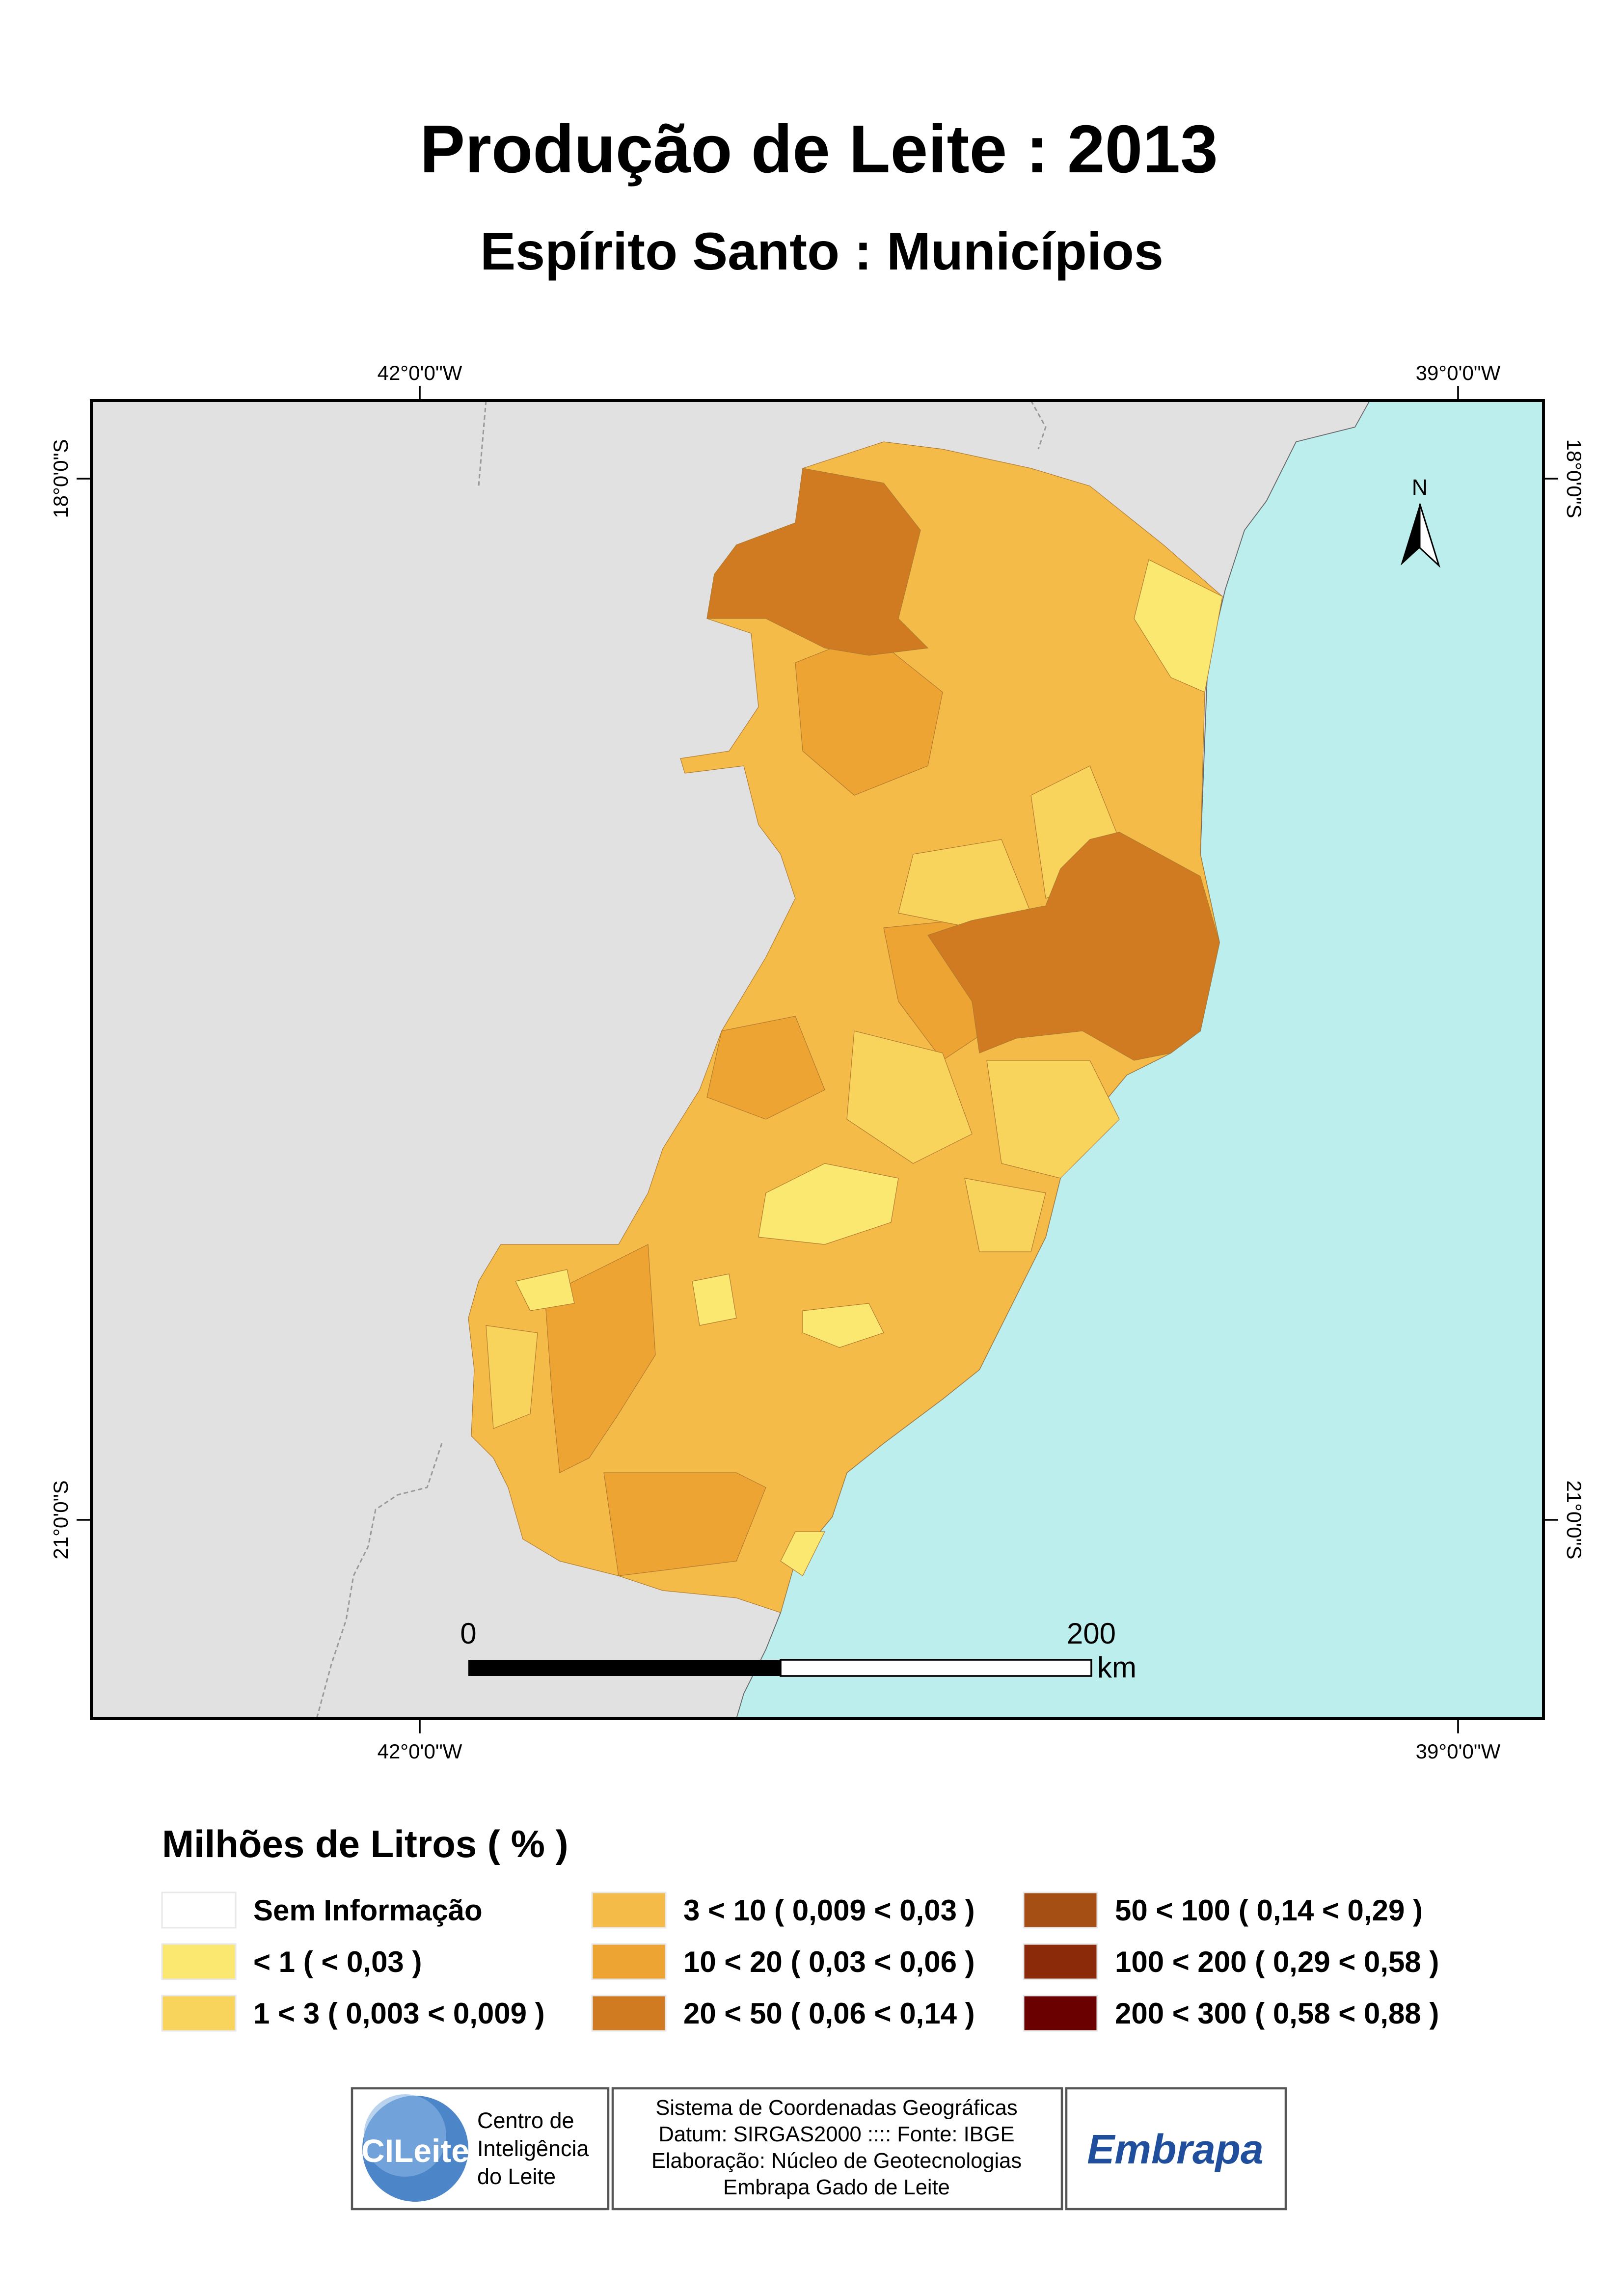 The height and width of the screenshot is (2295, 1624). What do you see at coordinates (337, 1961) in the screenshot?
I see `legend-label: < 1 ( < 0,03 )` at bounding box center [337, 1961].